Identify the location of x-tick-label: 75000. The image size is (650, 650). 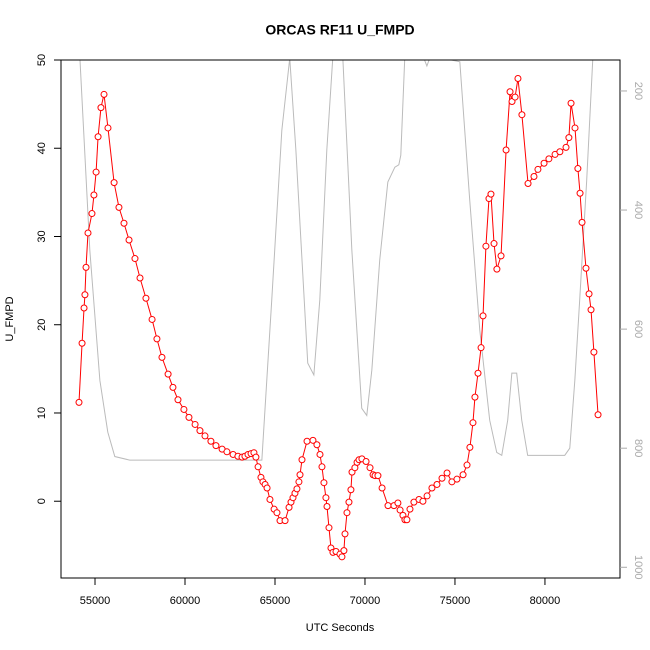
(455, 601).